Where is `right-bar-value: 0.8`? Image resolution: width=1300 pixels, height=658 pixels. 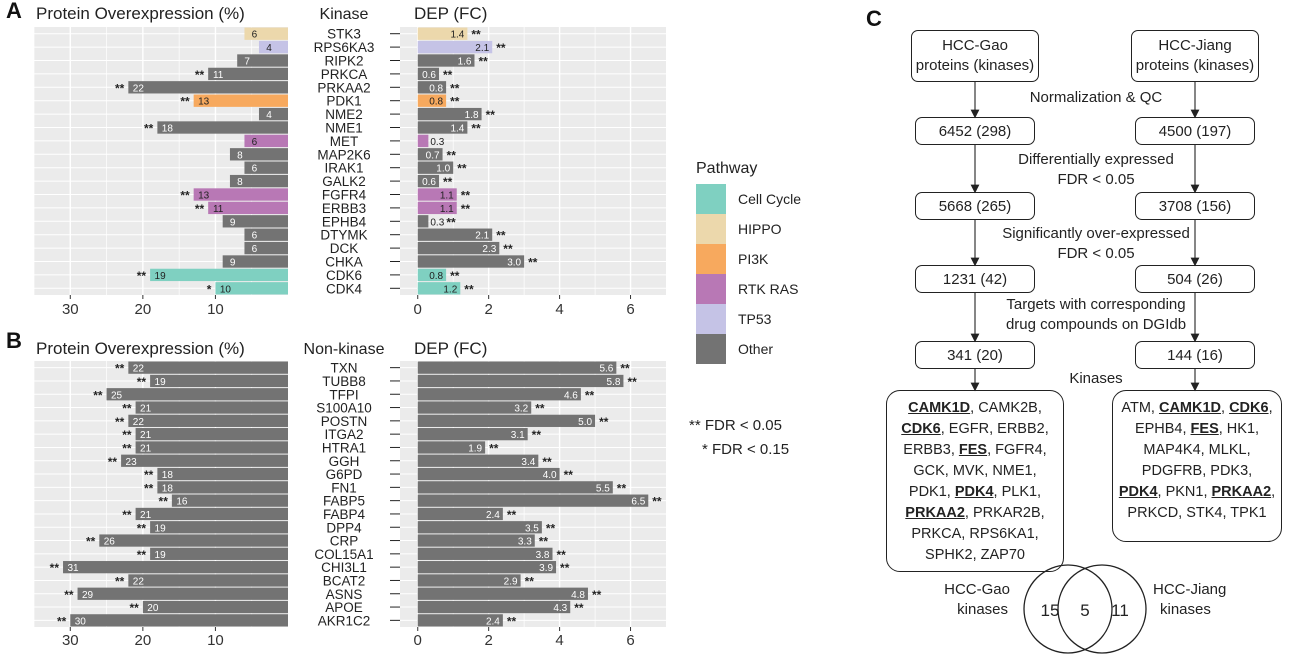
right-bar-value: 0.8 is located at coordinates (436, 102).